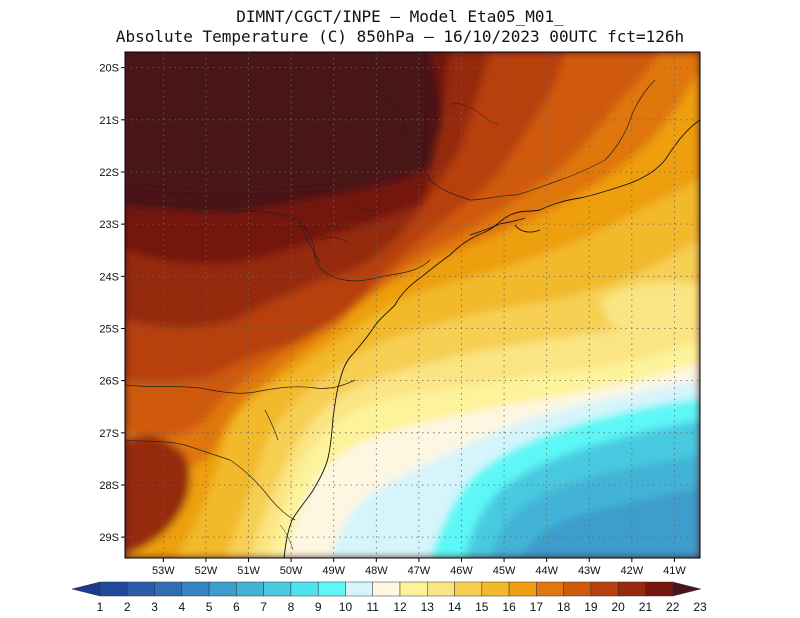 This screenshot has height=618, width=800. Describe the element at coordinates (619, 607) in the screenshot. I see `colorbar-label: 20` at that location.